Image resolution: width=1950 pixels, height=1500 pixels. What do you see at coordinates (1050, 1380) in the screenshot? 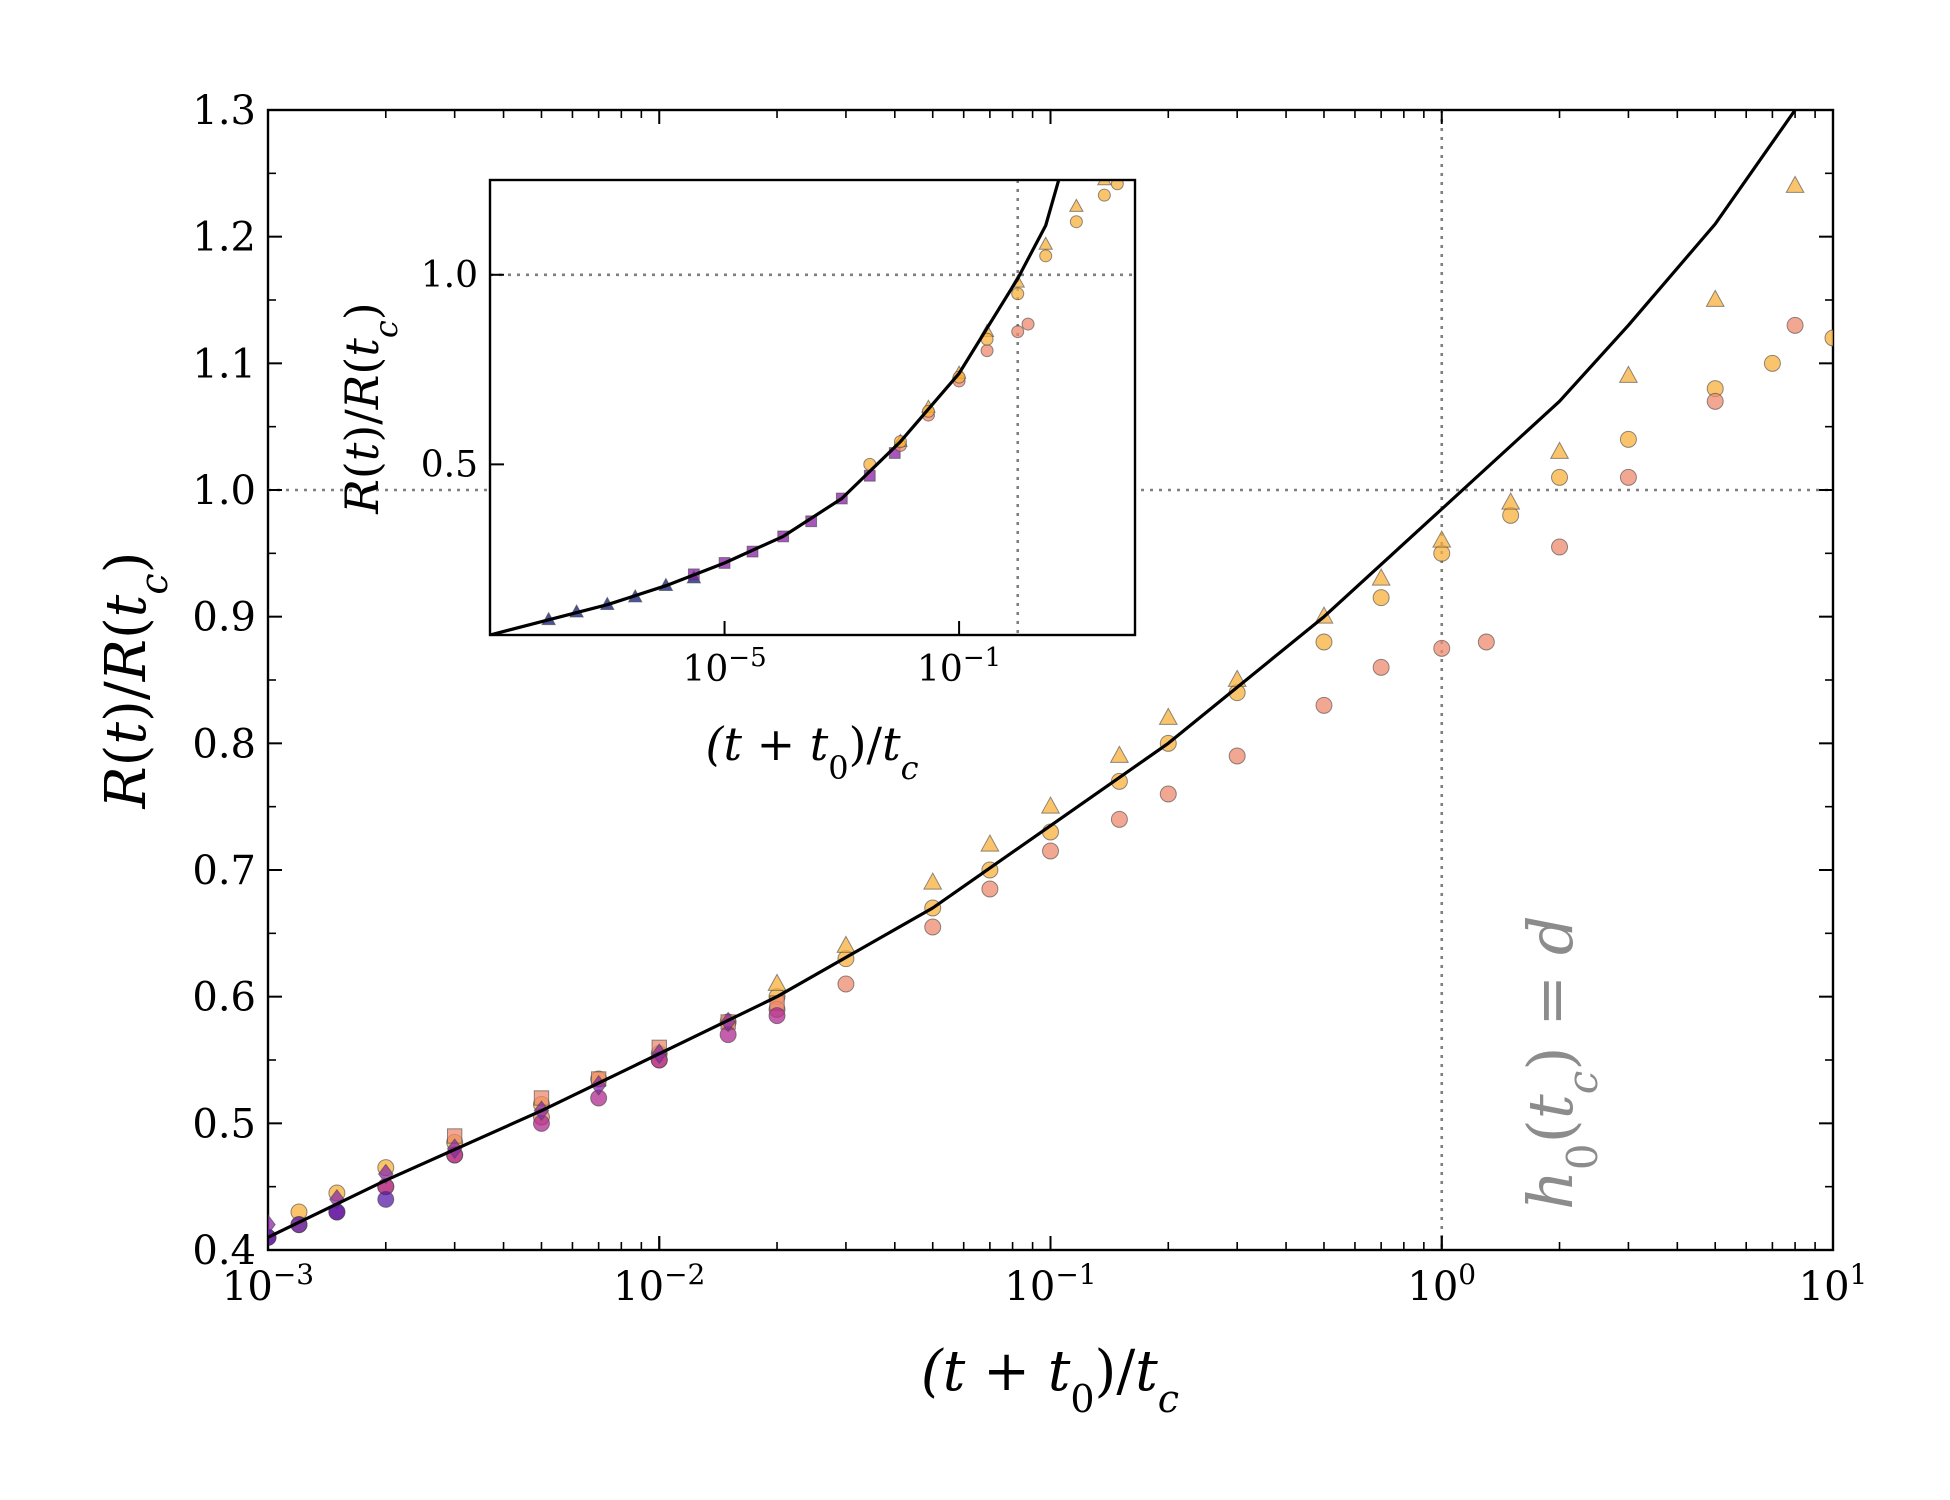
I see `main-x-axis-title: (t + t0)/tc` at bounding box center [1050, 1380].